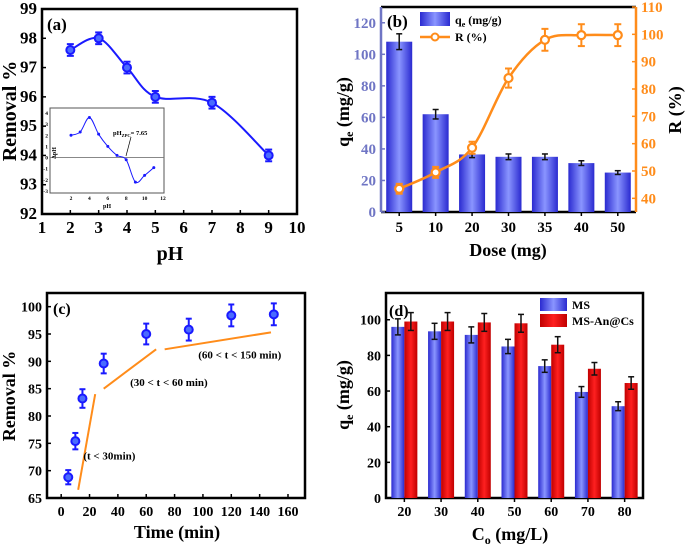 This screenshot has height=552, width=685. I want to click on inset-annotation: pHZPC= 7.65, so click(130, 134).